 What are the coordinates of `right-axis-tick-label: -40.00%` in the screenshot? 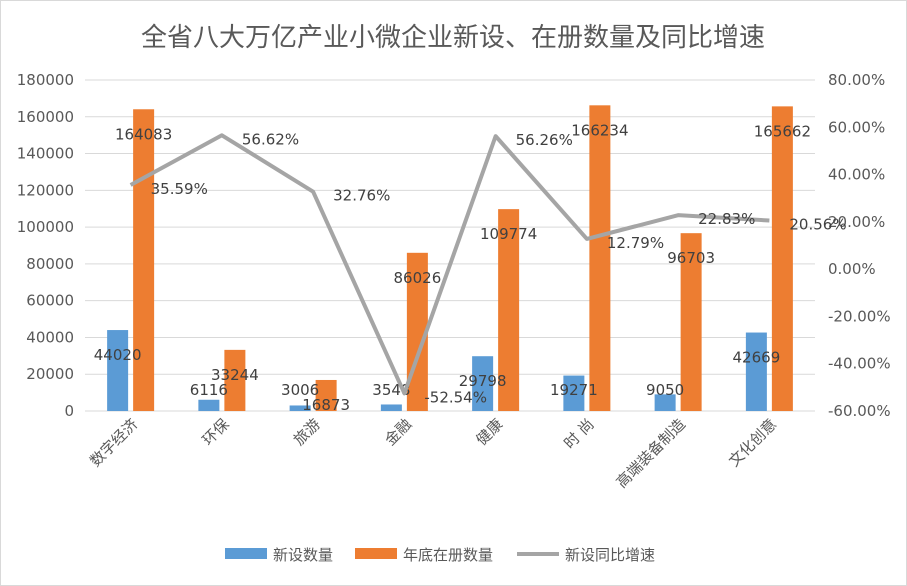 It's located at (859, 364).